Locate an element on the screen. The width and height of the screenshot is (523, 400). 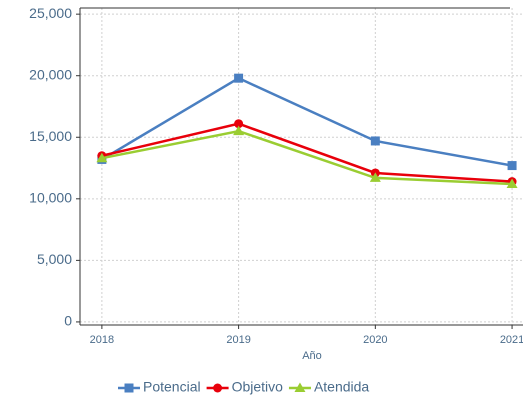
legend: Potencial Objetivo Atendida is located at coordinates (243, 387).